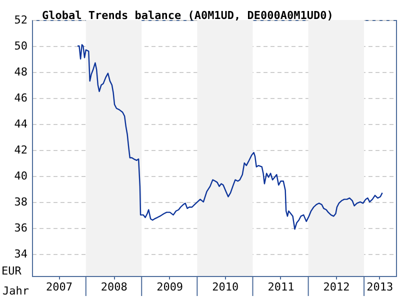  I want to click on y-tick-label: 48, so click(21, 71).